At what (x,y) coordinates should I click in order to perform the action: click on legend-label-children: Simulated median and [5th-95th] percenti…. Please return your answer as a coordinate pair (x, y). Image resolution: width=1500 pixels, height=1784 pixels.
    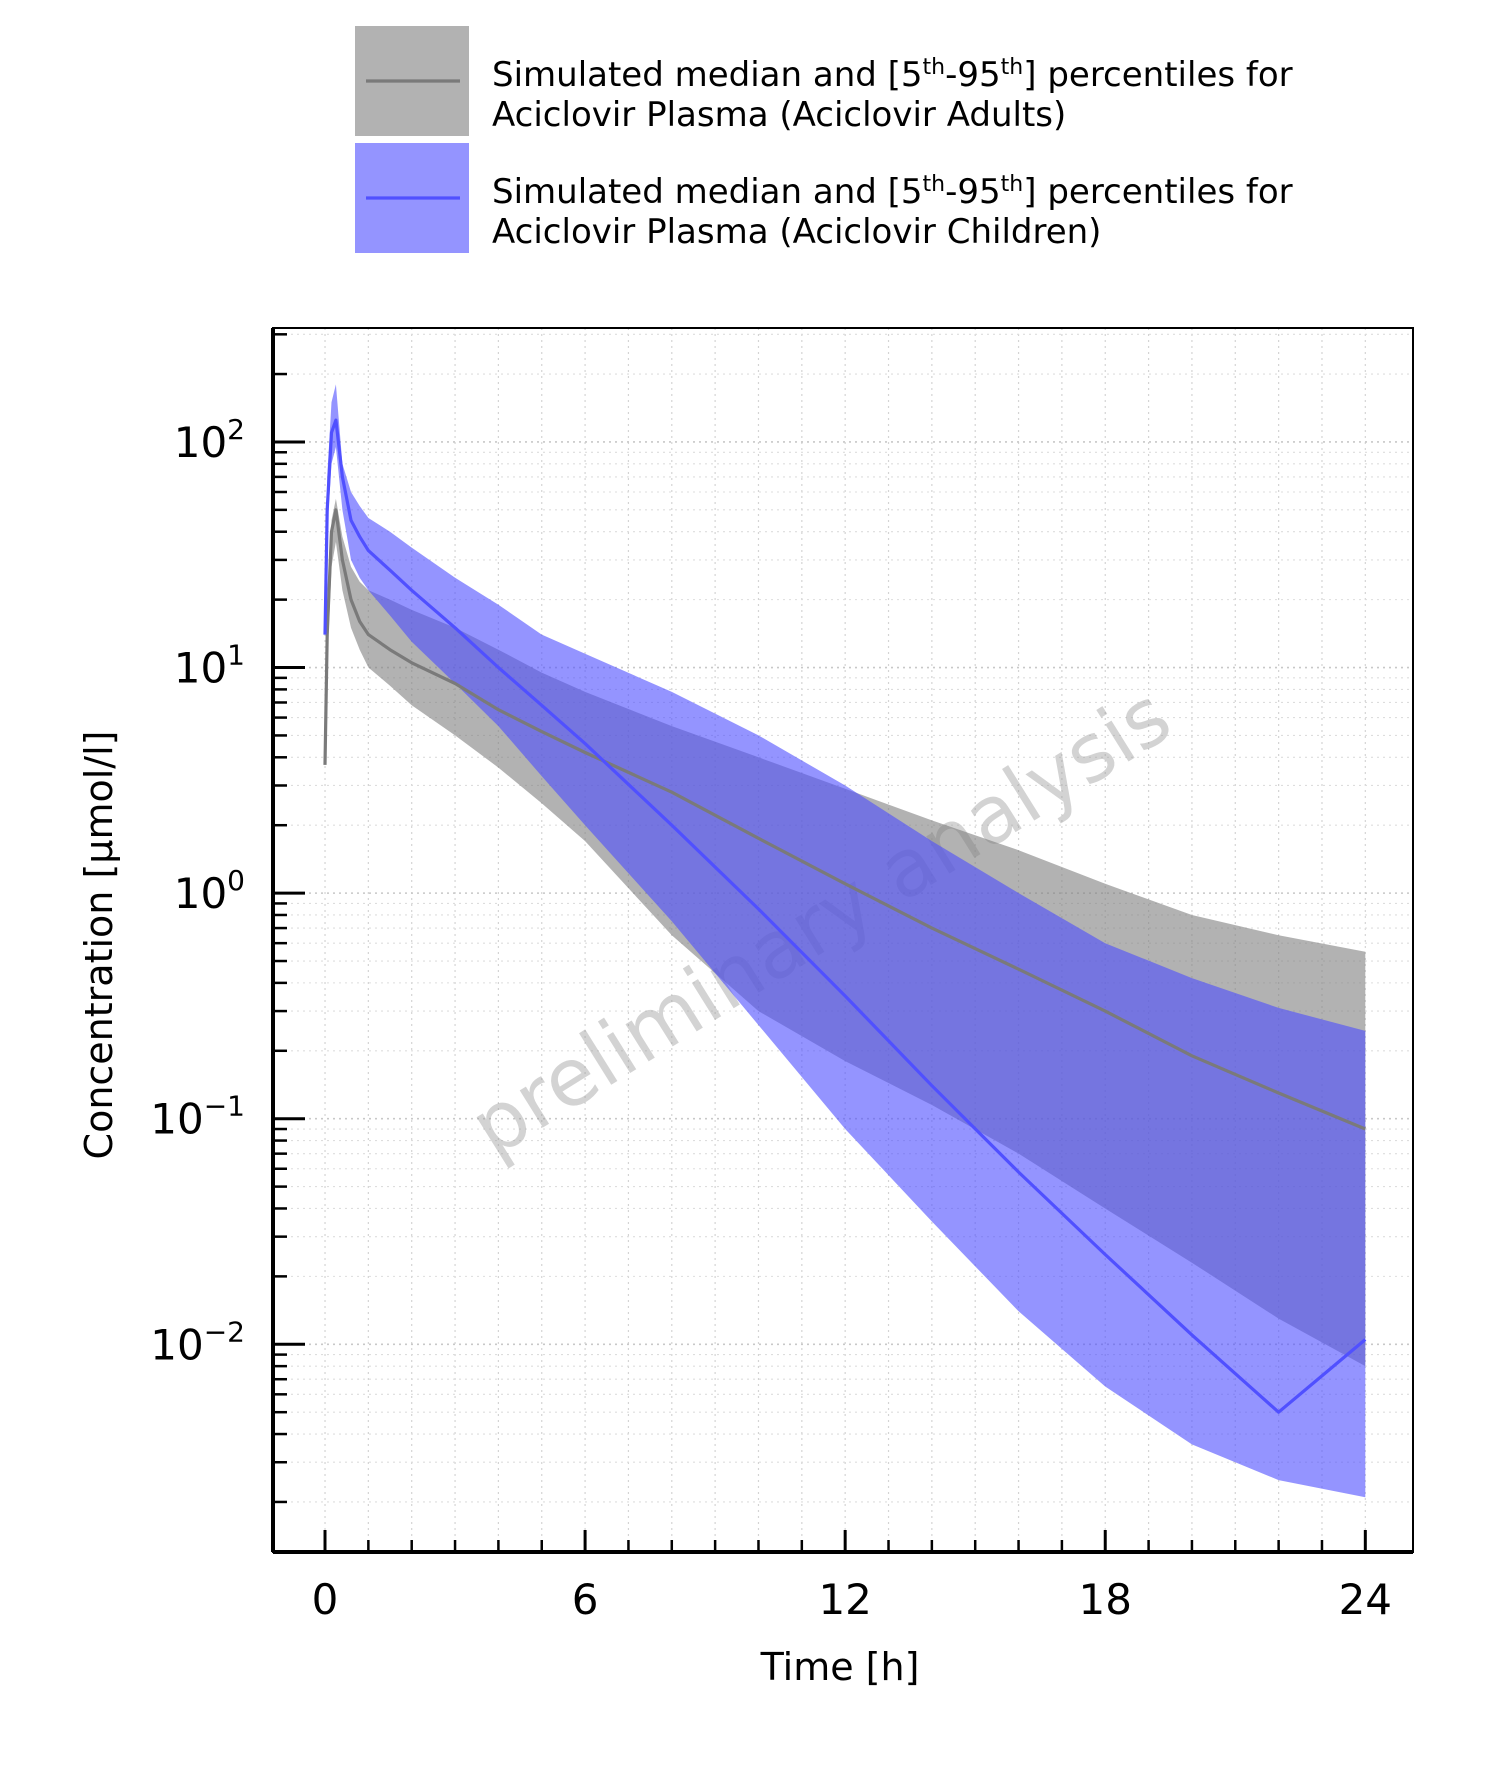
    Looking at the image, I should click on (892, 192).